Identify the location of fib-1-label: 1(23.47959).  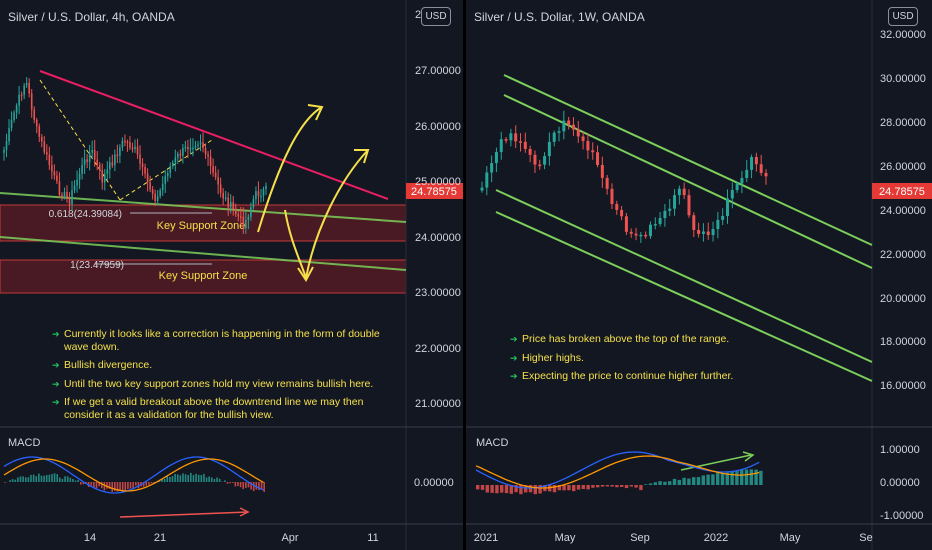
(97, 265).